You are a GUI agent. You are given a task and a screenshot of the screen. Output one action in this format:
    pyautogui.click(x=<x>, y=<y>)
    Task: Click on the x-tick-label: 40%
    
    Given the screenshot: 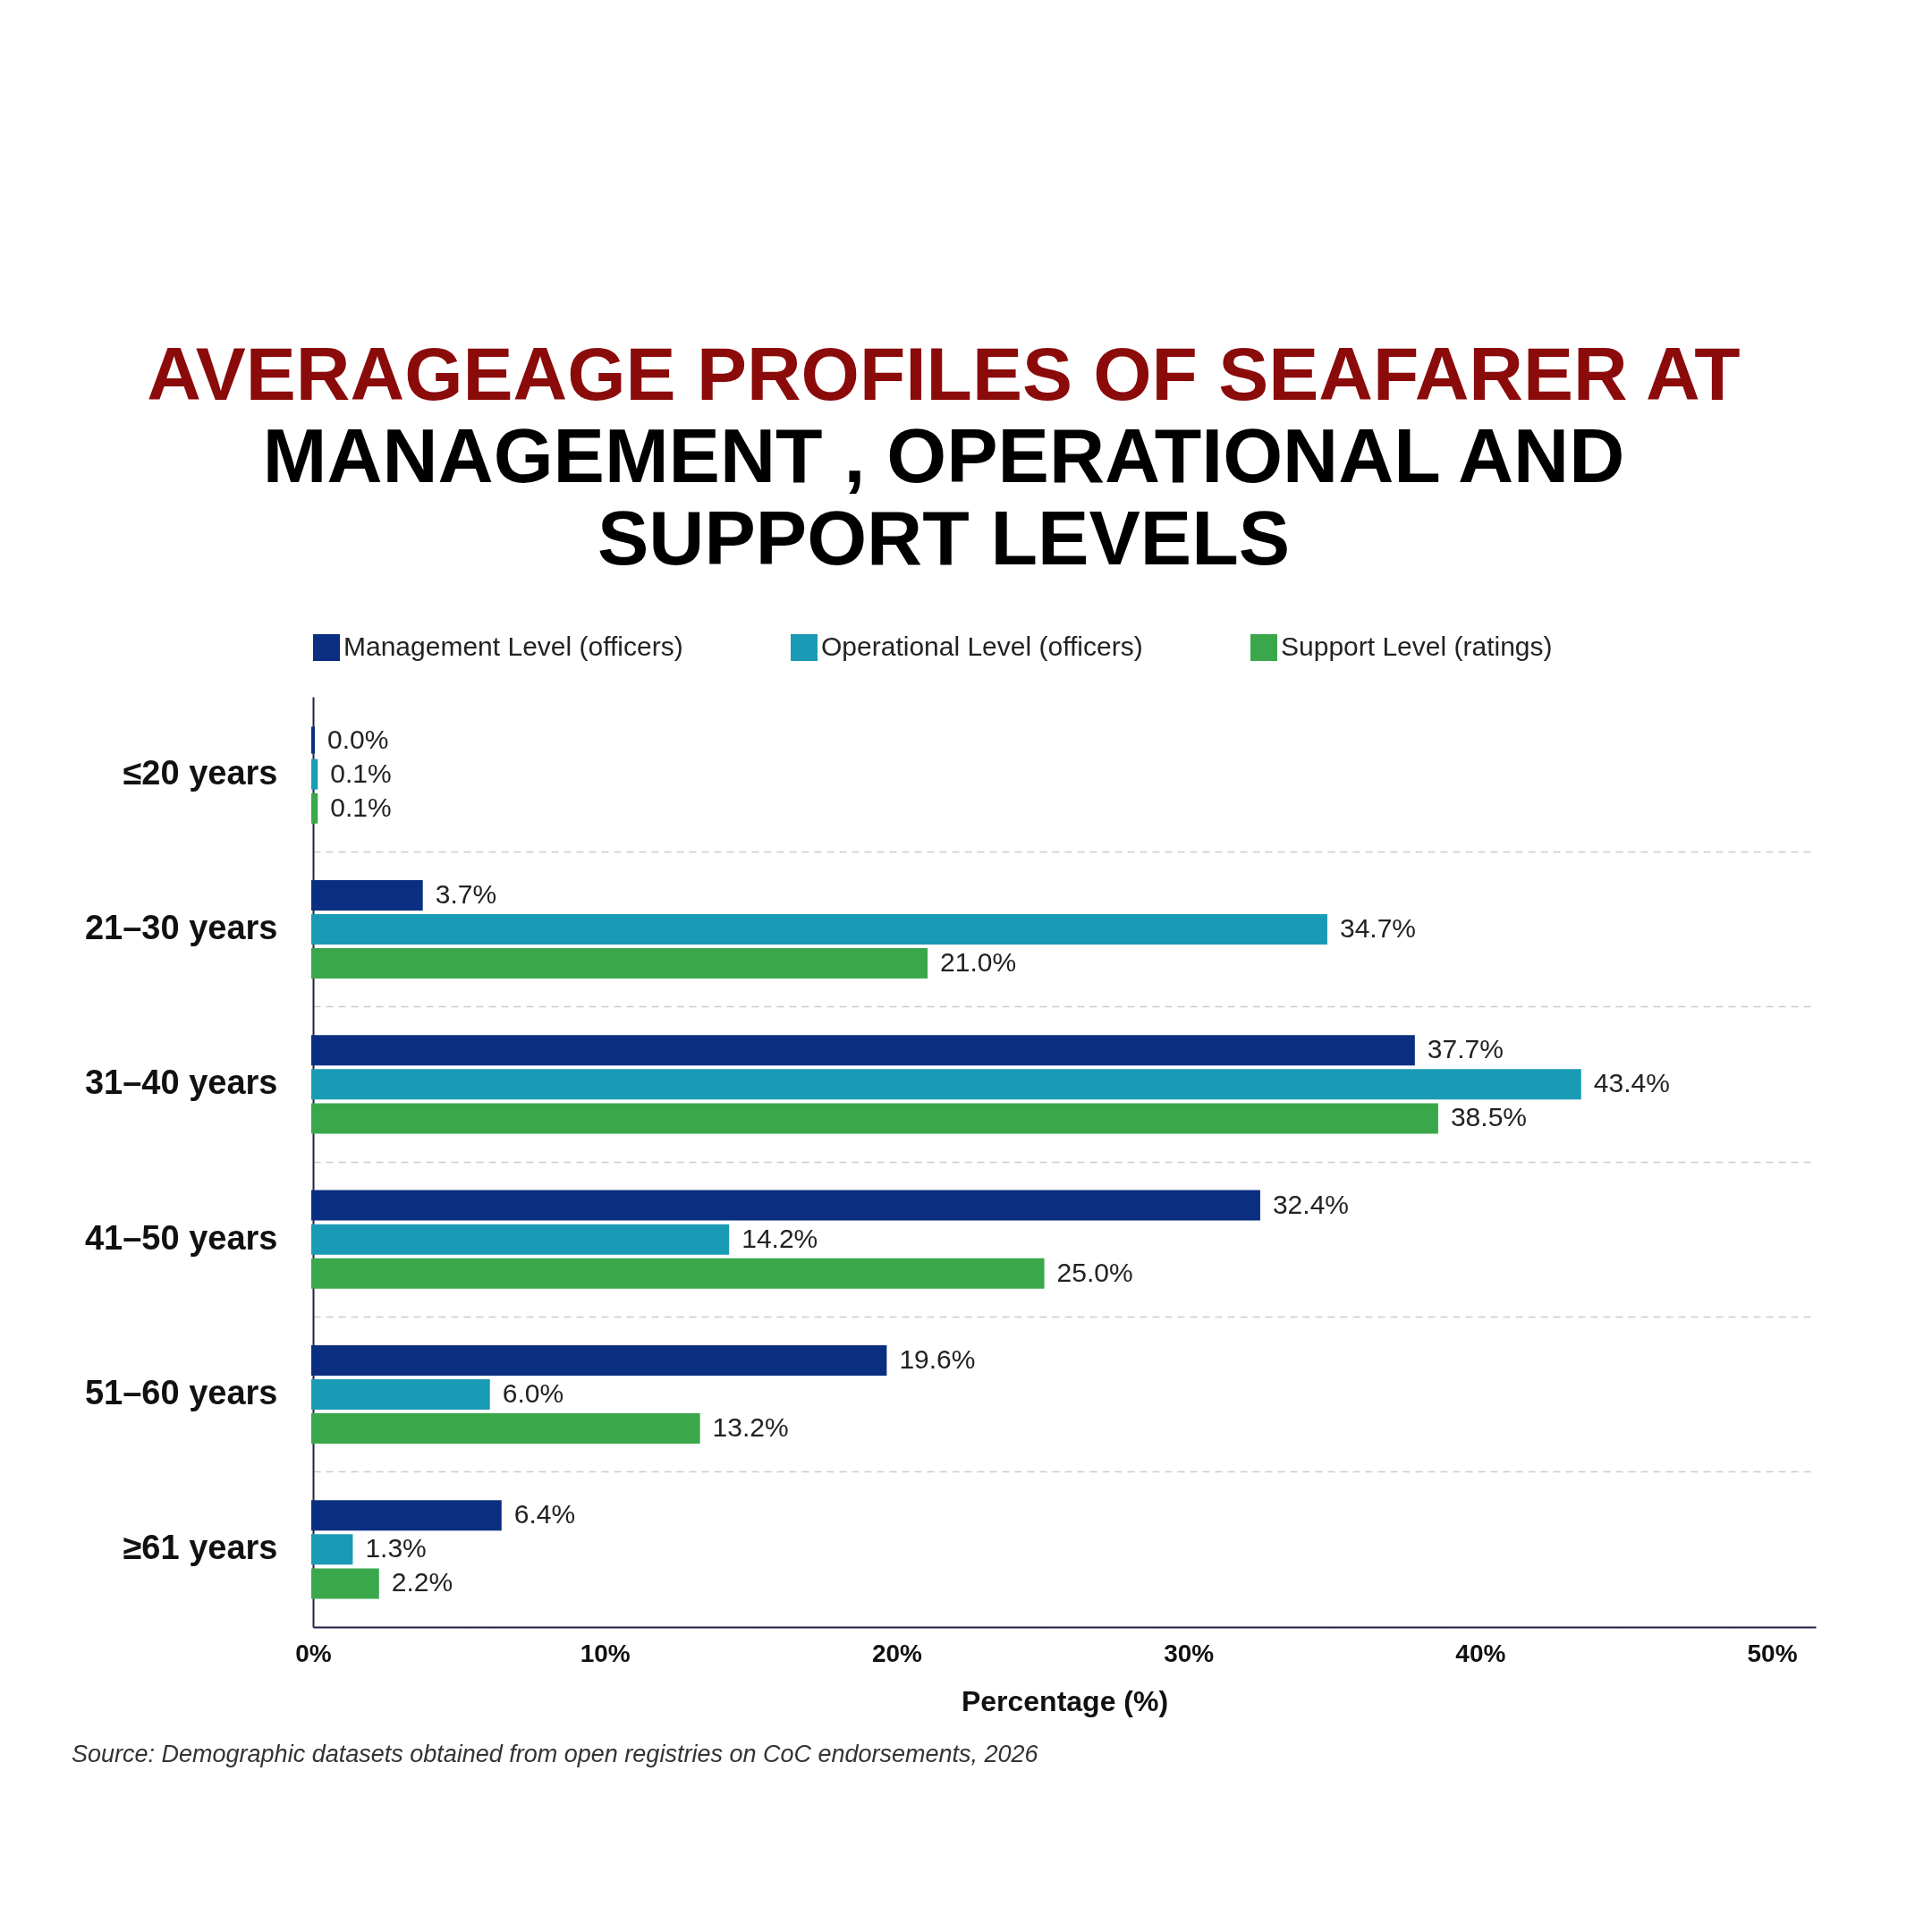 What is the action you would take?
    pyautogui.click(x=1480, y=1653)
    